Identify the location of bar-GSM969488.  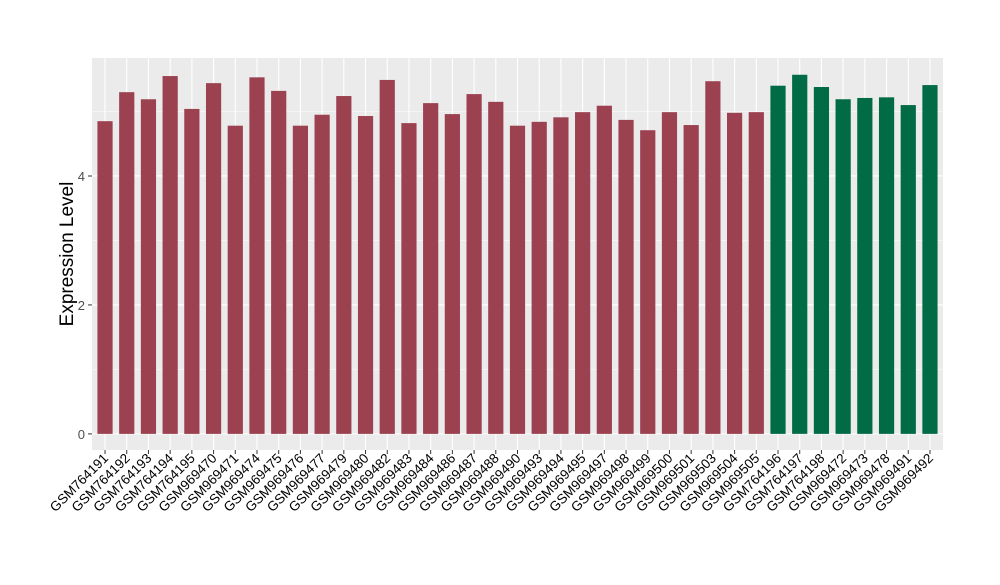
(496, 267).